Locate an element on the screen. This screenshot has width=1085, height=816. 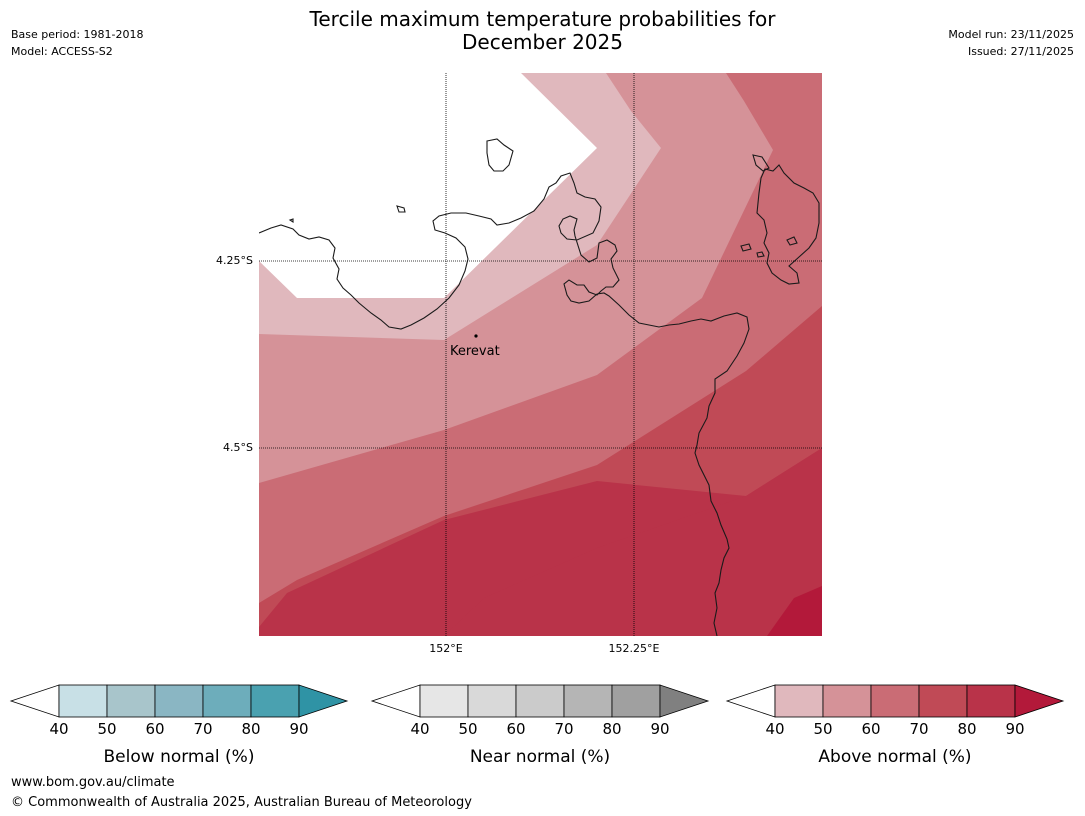
model-run-text: Model run: 23/11/2025 is located at coordinates (1011, 34).